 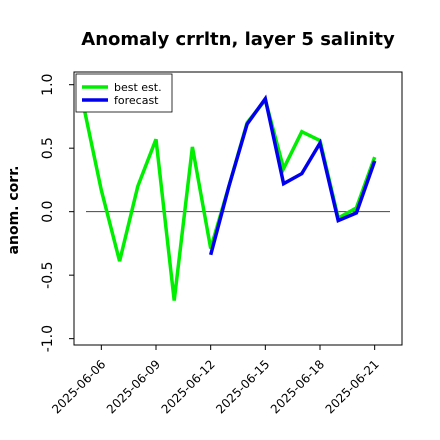 What do you see at coordinates (48, 212) in the screenshot?
I see `y-tick-label: 0.0` at bounding box center [48, 212].